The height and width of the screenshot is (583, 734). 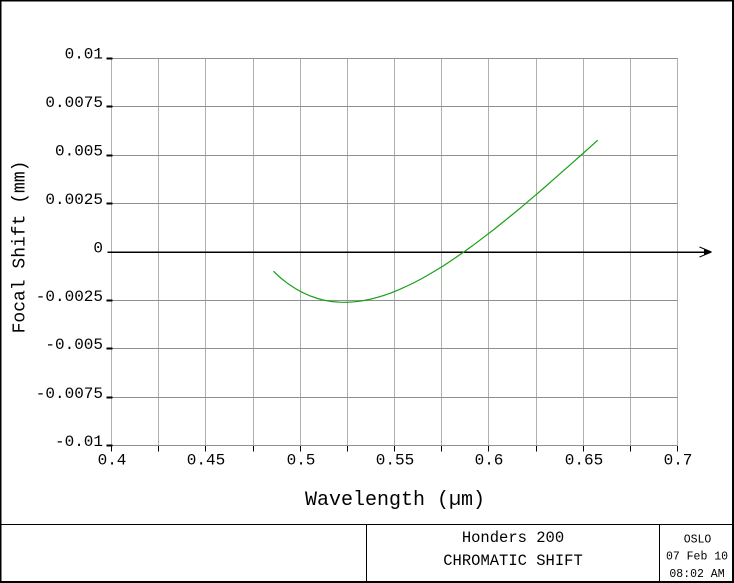 What do you see at coordinates (79, 152) in the screenshot?
I see `svg-text: 0.005` at bounding box center [79, 152].